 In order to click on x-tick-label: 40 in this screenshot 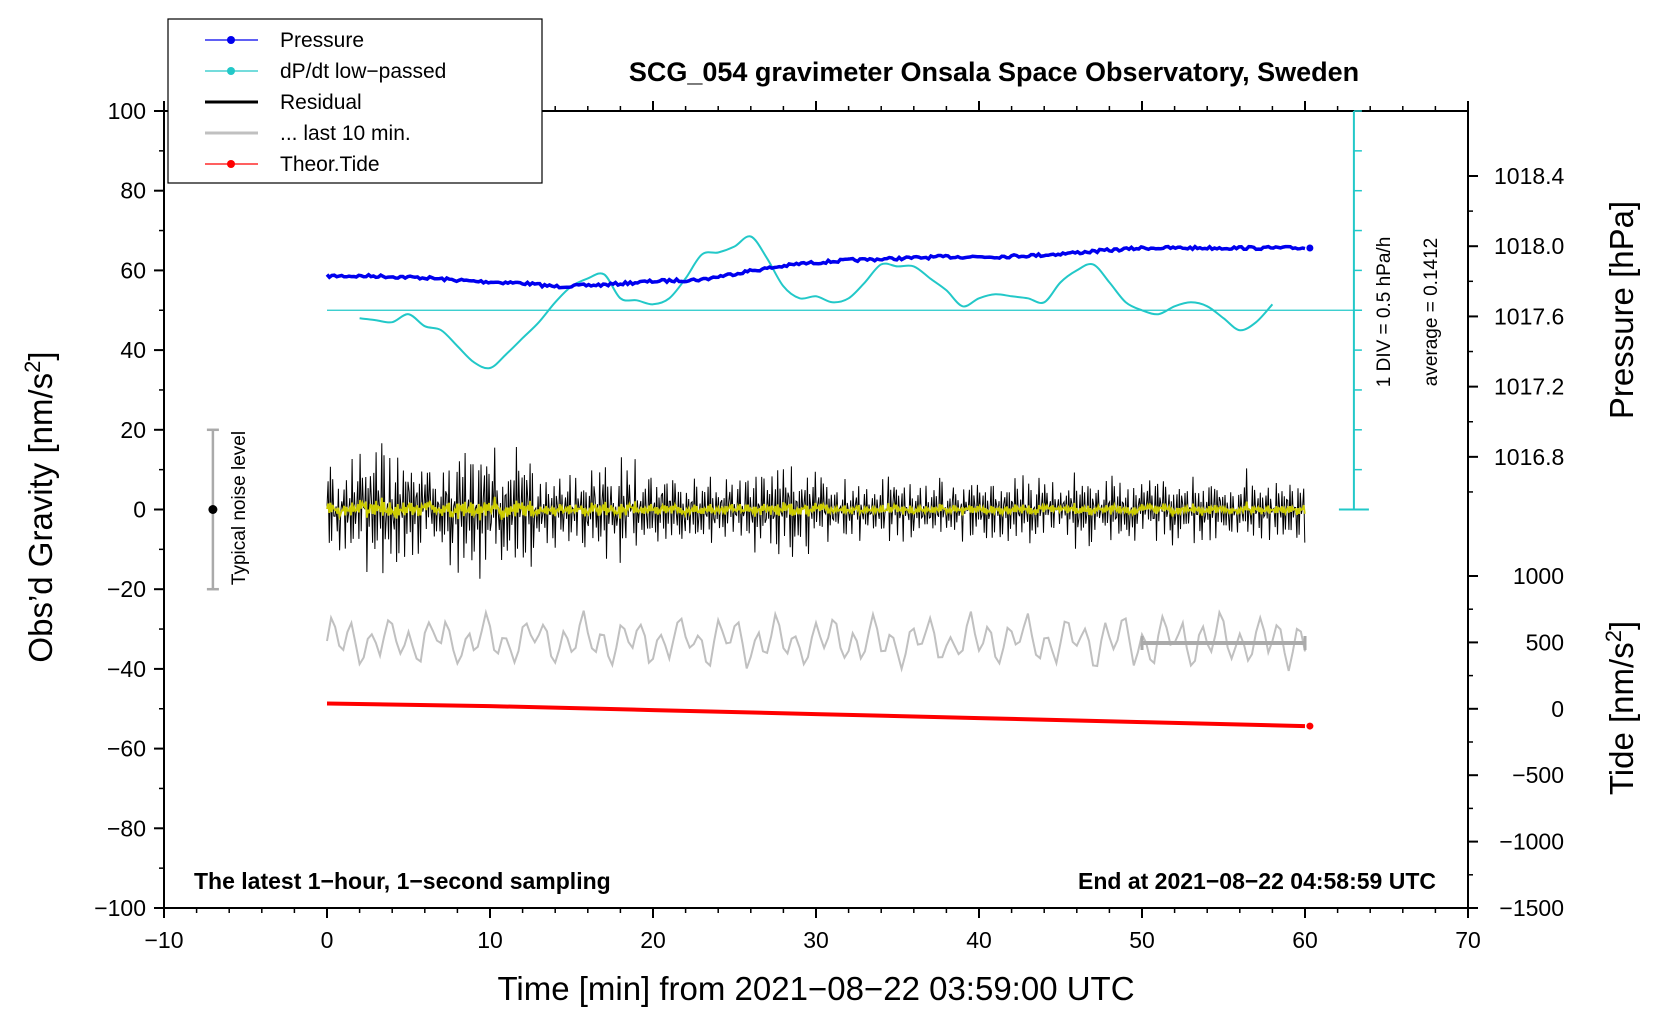, I will do `click(979, 940)`.